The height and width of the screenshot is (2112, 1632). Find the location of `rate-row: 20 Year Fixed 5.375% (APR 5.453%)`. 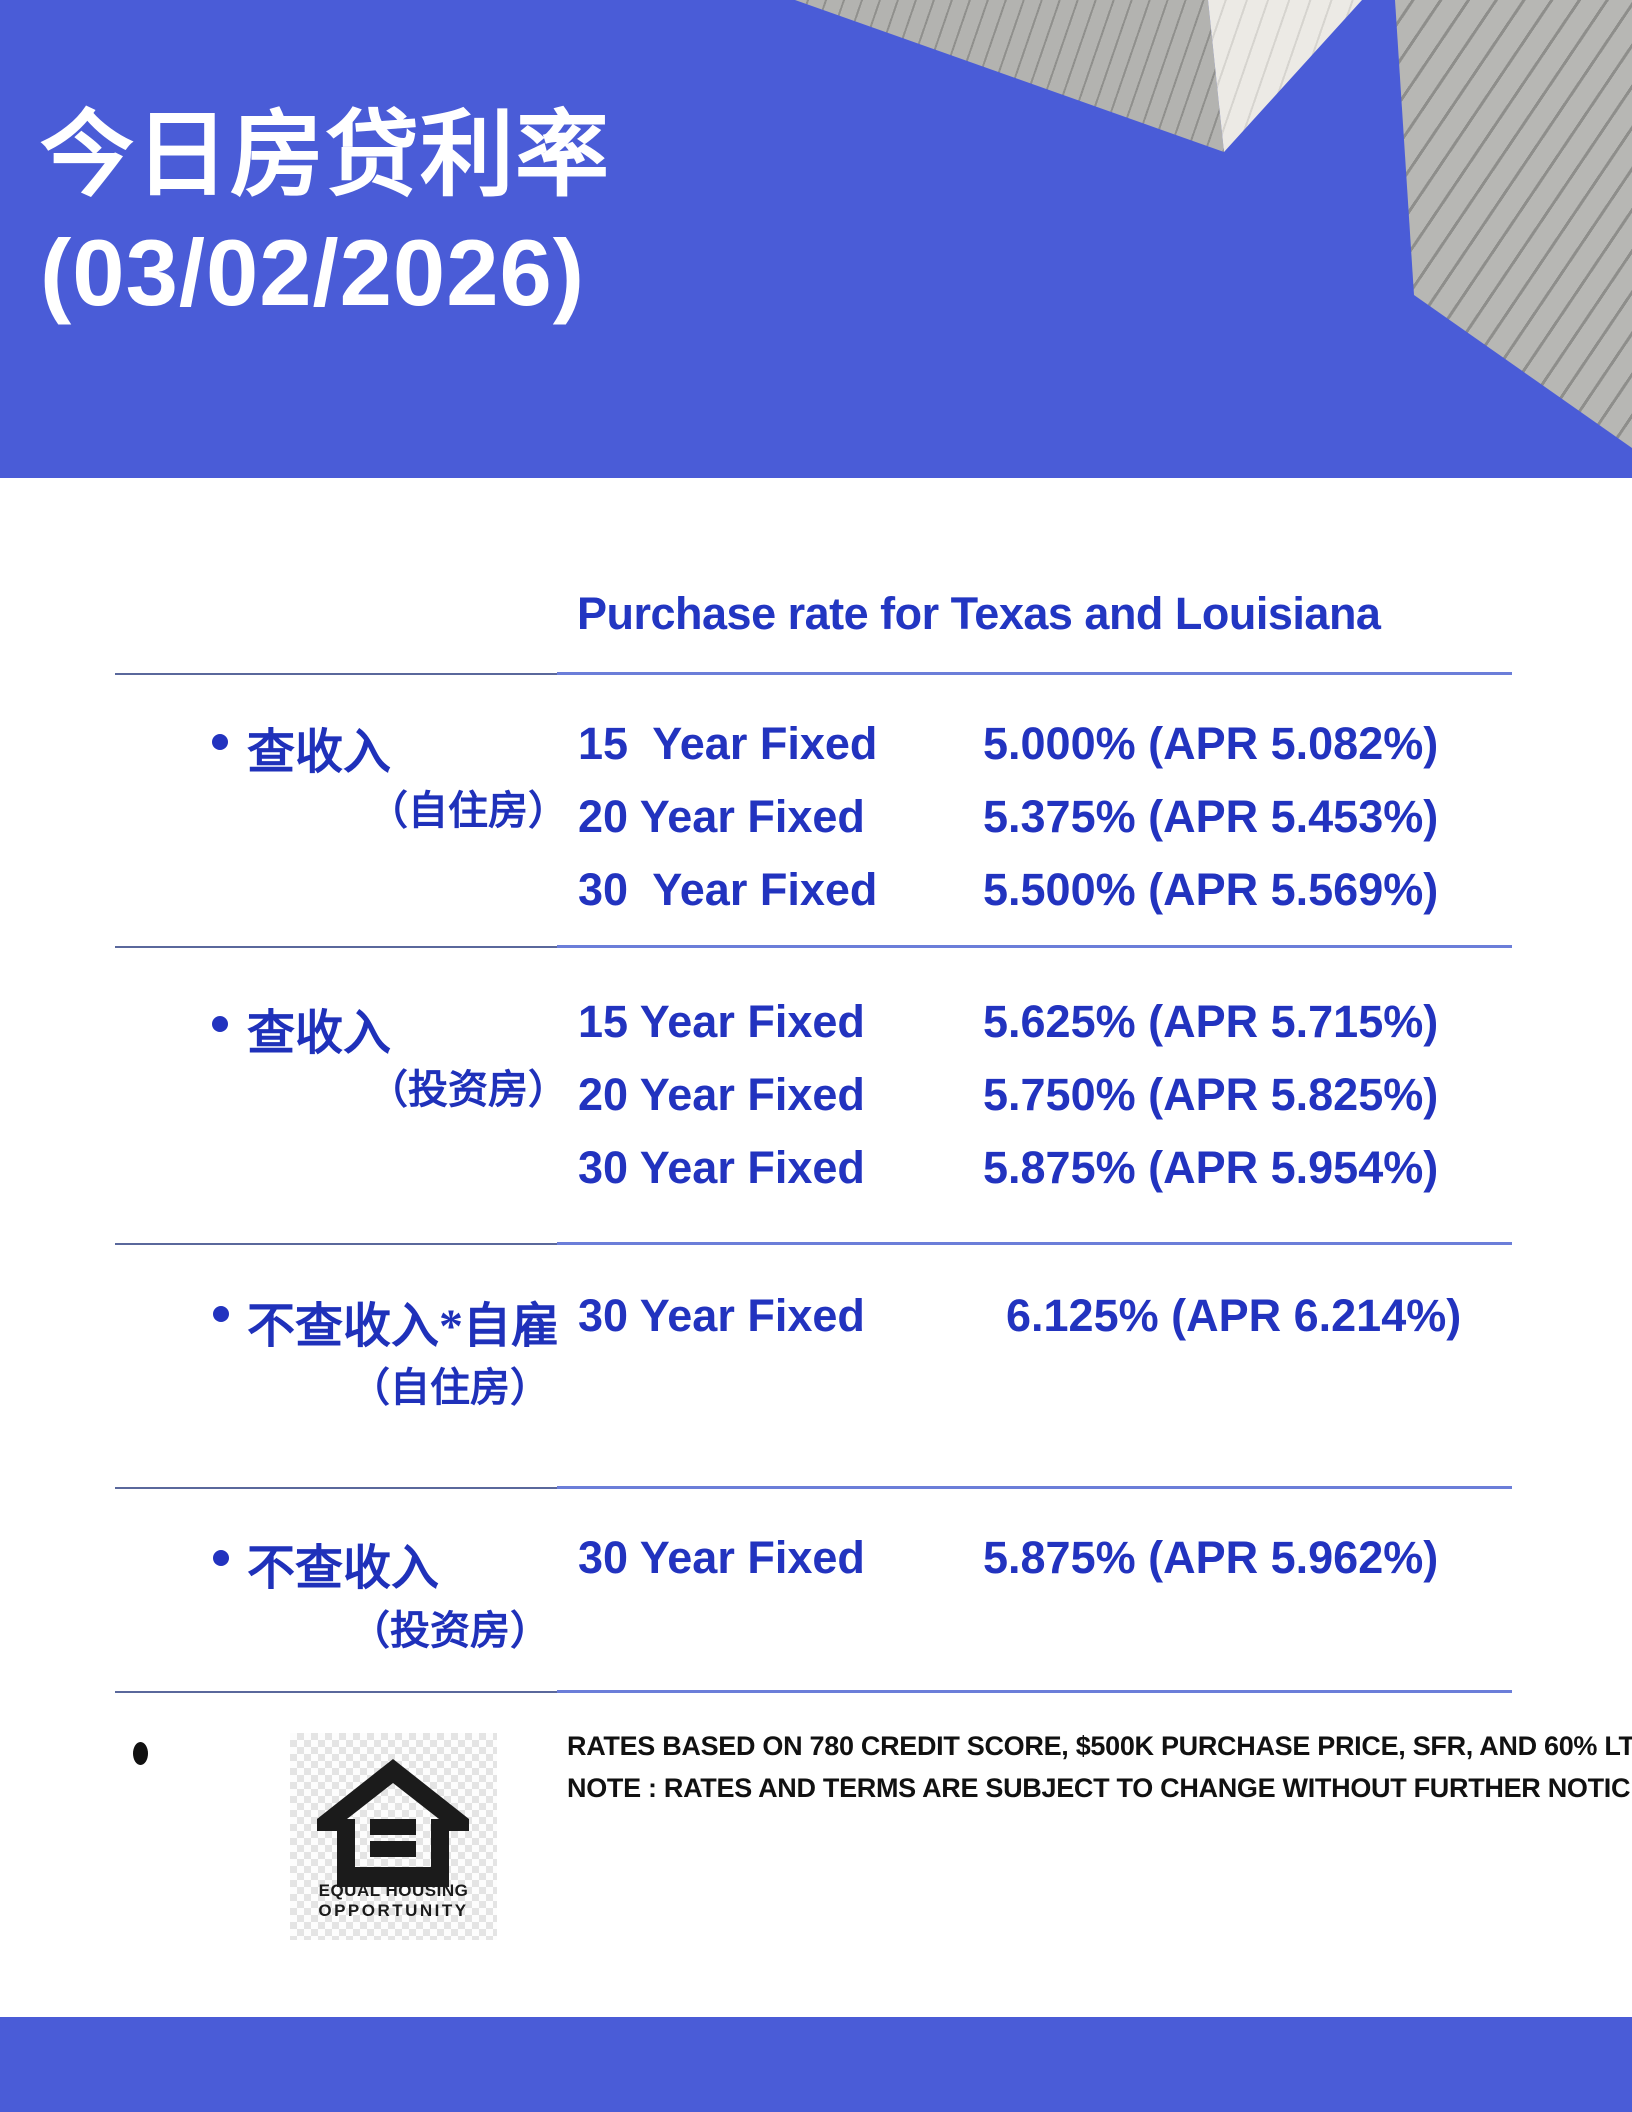

rate-row: 20 Year Fixed 5.375% (APR 5.453%) is located at coordinates (1078, 821).